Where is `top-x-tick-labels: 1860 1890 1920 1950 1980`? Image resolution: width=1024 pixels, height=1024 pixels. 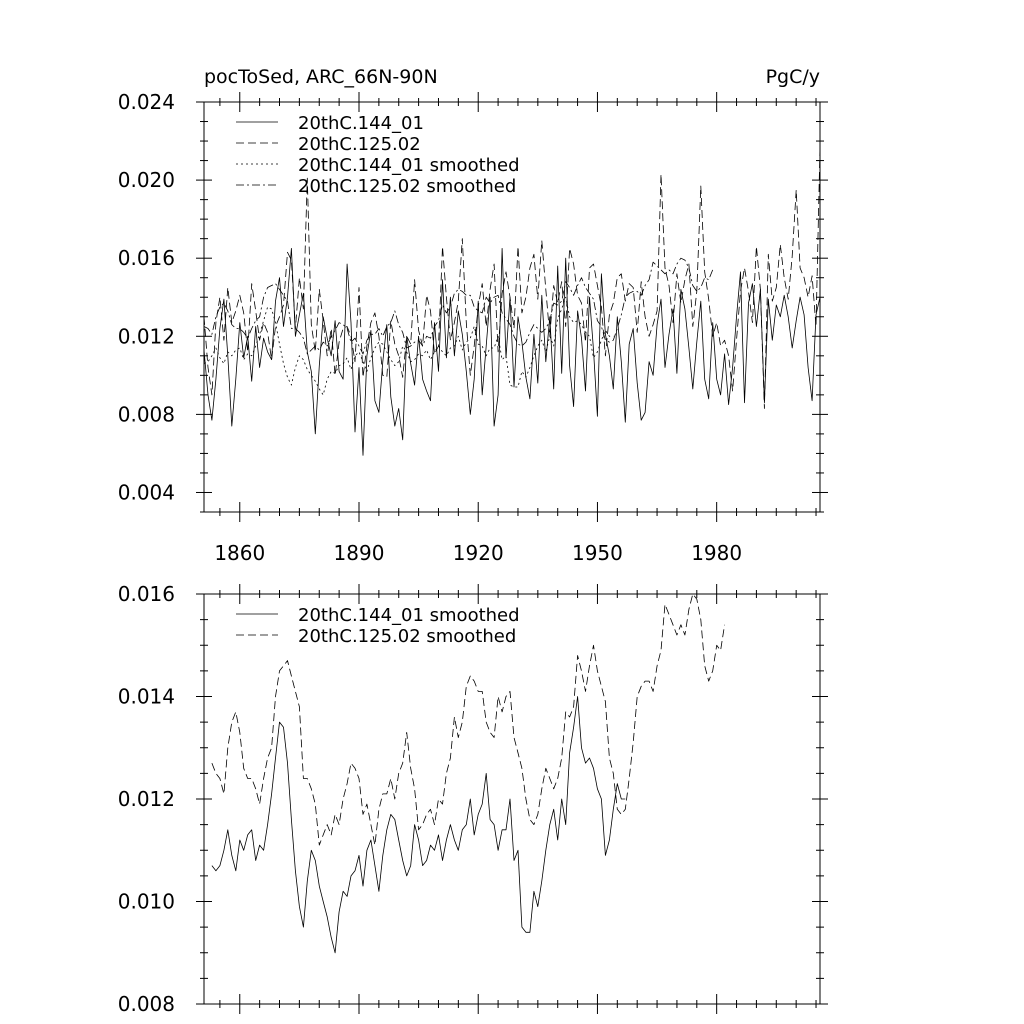 top-x-tick-labels: 1860 1890 1920 1950 1980 is located at coordinates (478, 553).